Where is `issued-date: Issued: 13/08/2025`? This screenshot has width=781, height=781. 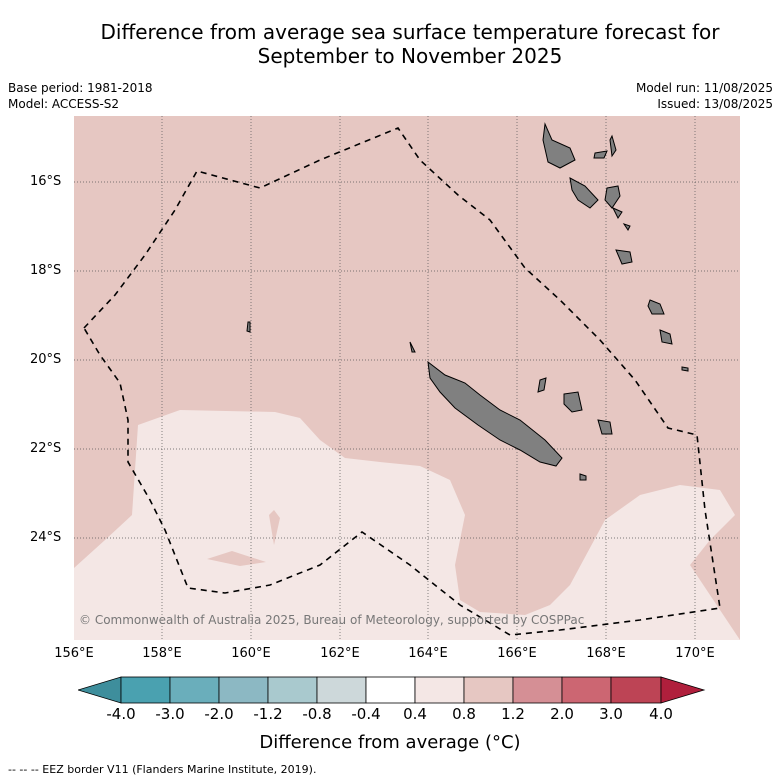 issued-date: Issued: 13/08/2025 is located at coordinates (715, 104).